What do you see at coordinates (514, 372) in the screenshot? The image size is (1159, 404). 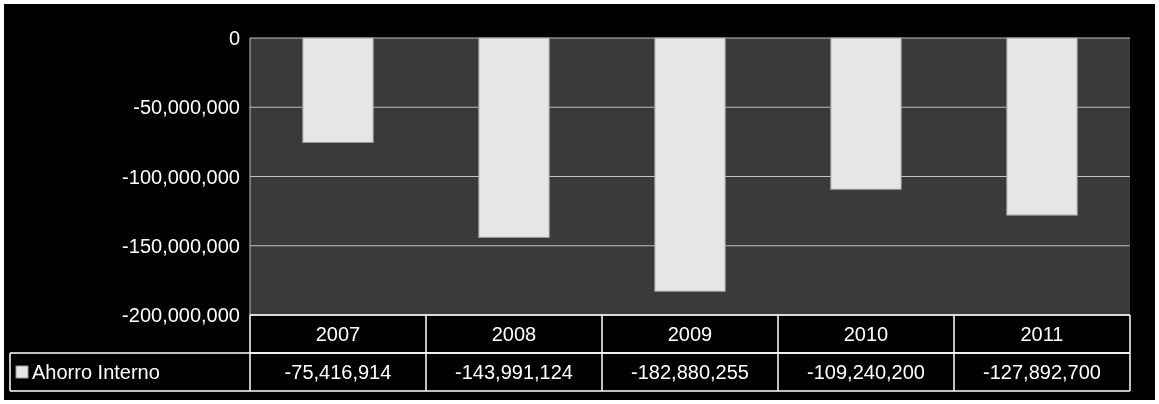 I see `data-label: -143,991,124` at bounding box center [514, 372].